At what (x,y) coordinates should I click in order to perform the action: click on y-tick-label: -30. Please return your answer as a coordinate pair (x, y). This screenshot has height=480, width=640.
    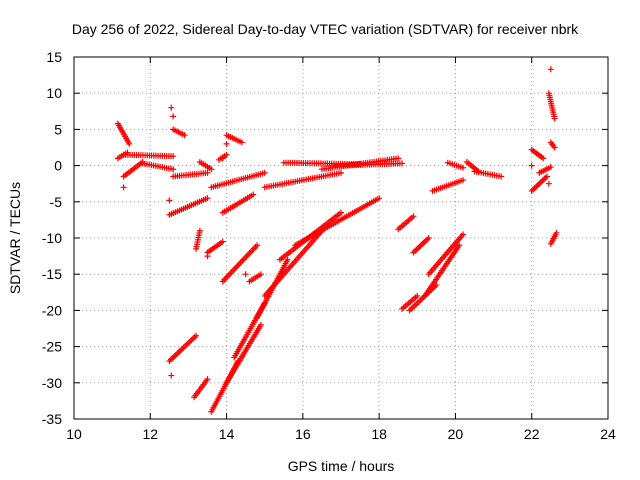
    Looking at the image, I should click on (52, 383).